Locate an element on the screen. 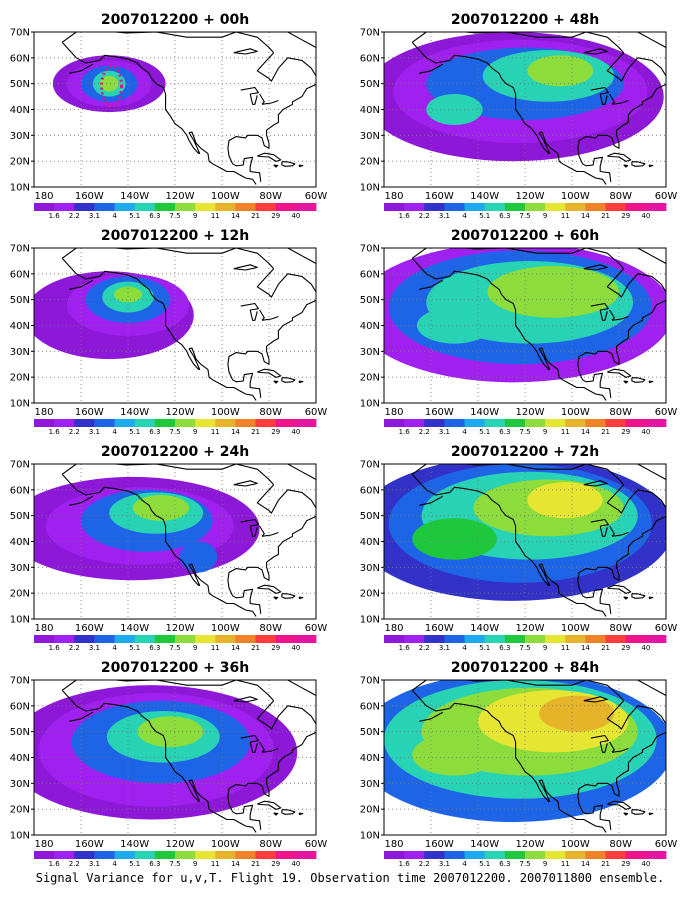 The height and width of the screenshot is (900, 700). colorbar-label: 9 is located at coordinates (195, 432).